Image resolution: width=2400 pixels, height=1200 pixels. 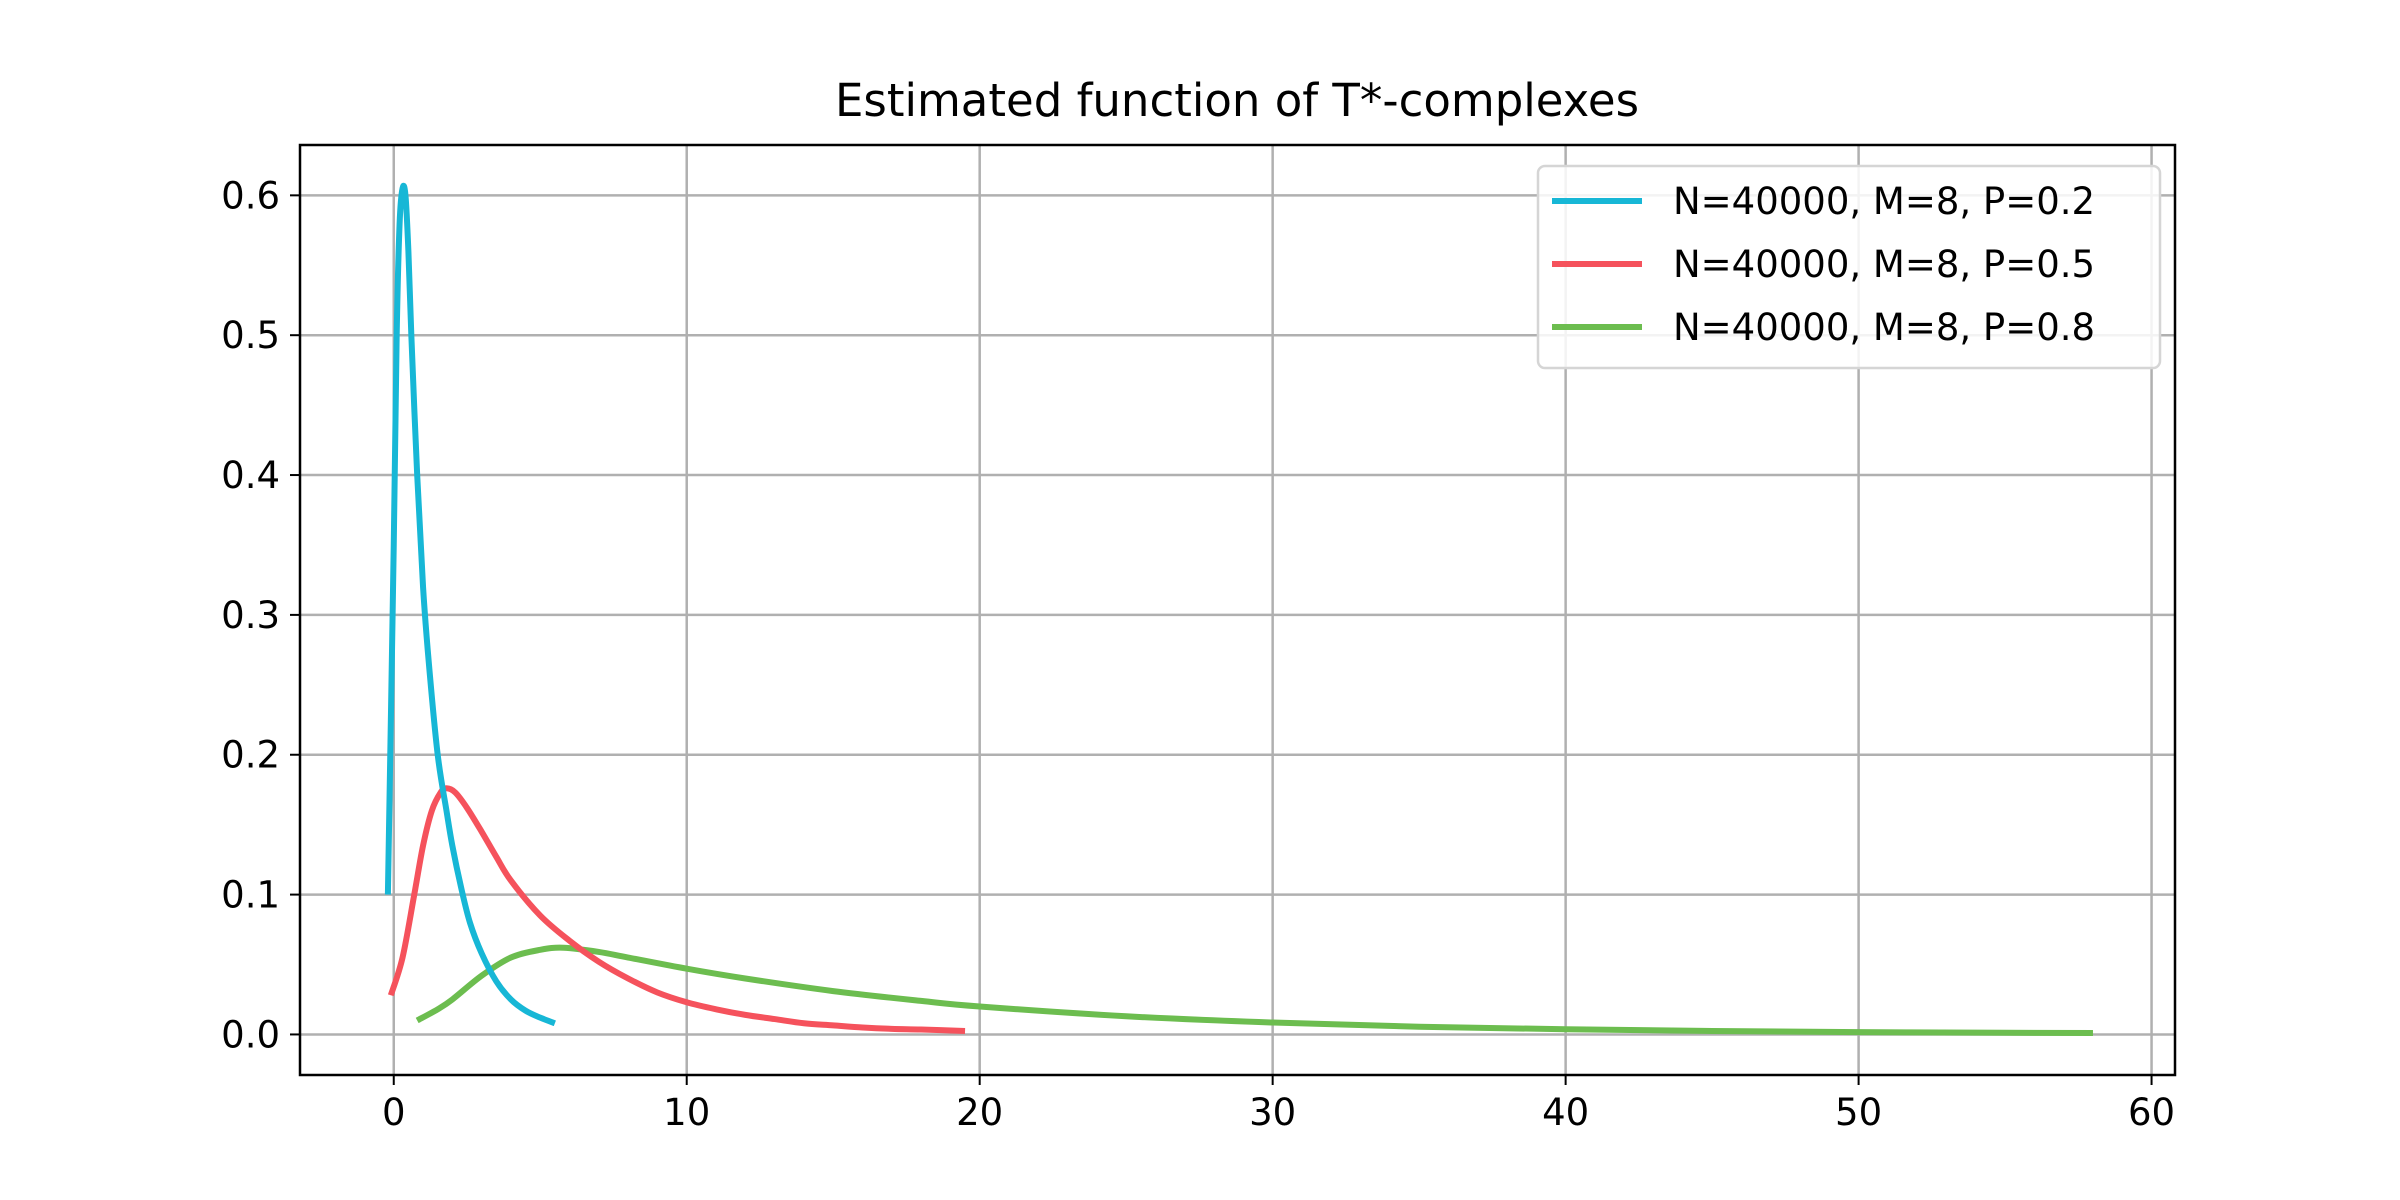 What do you see at coordinates (1565, 1112) in the screenshot?
I see `x-tick-label: 40` at bounding box center [1565, 1112].